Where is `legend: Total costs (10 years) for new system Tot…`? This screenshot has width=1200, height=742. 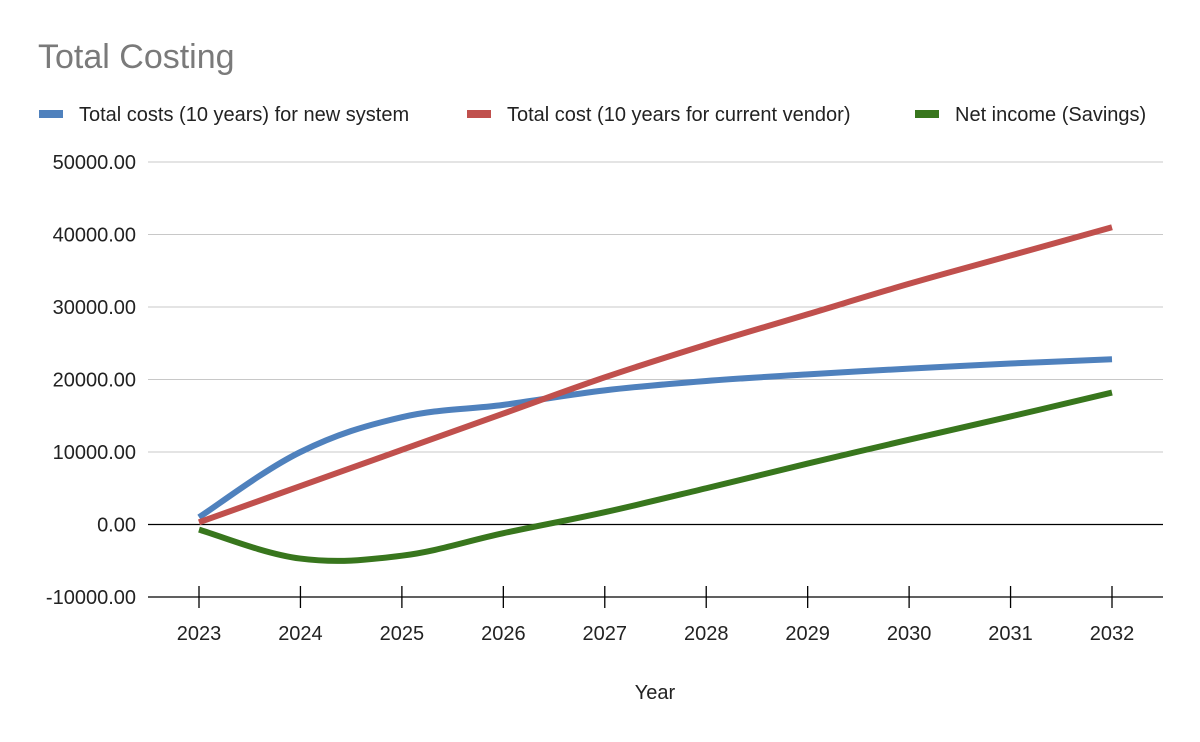
legend: Total costs (10 years) for new system Tot… is located at coordinates (592, 115).